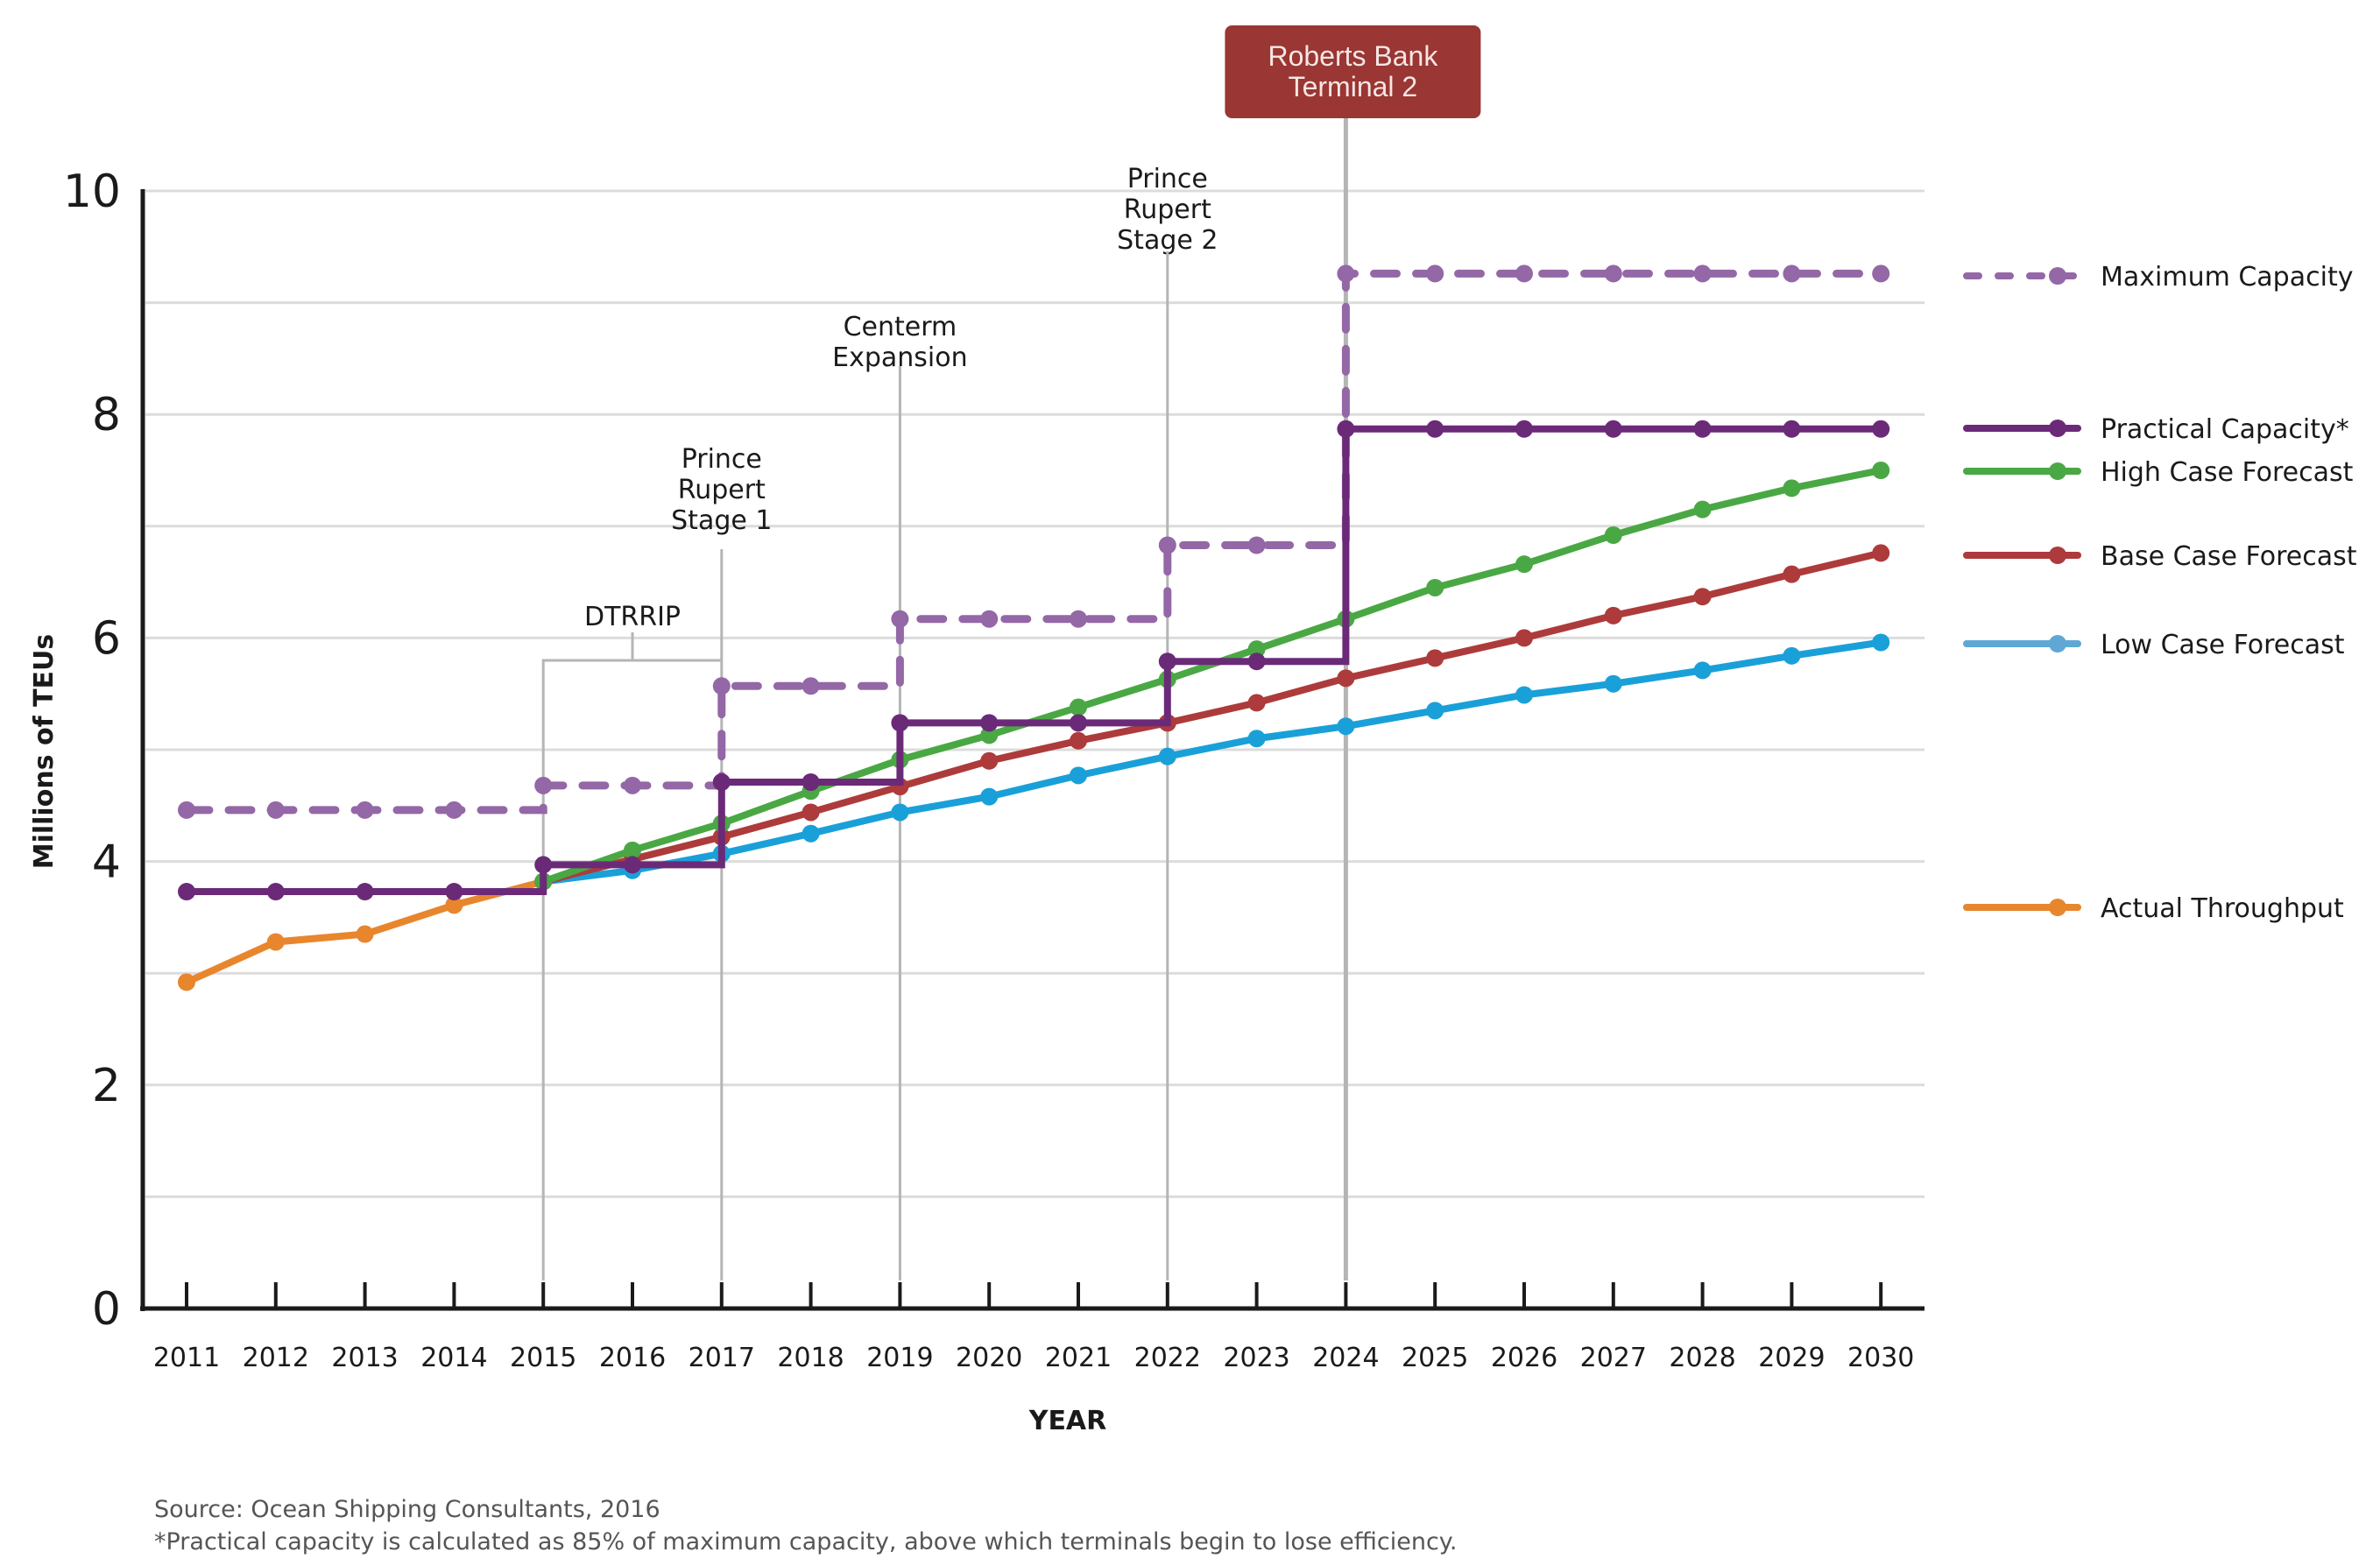 This screenshot has height=1566, width=2380. What do you see at coordinates (2229, 556) in the screenshot?
I see `legend-label: Base Case Forecast` at bounding box center [2229, 556].